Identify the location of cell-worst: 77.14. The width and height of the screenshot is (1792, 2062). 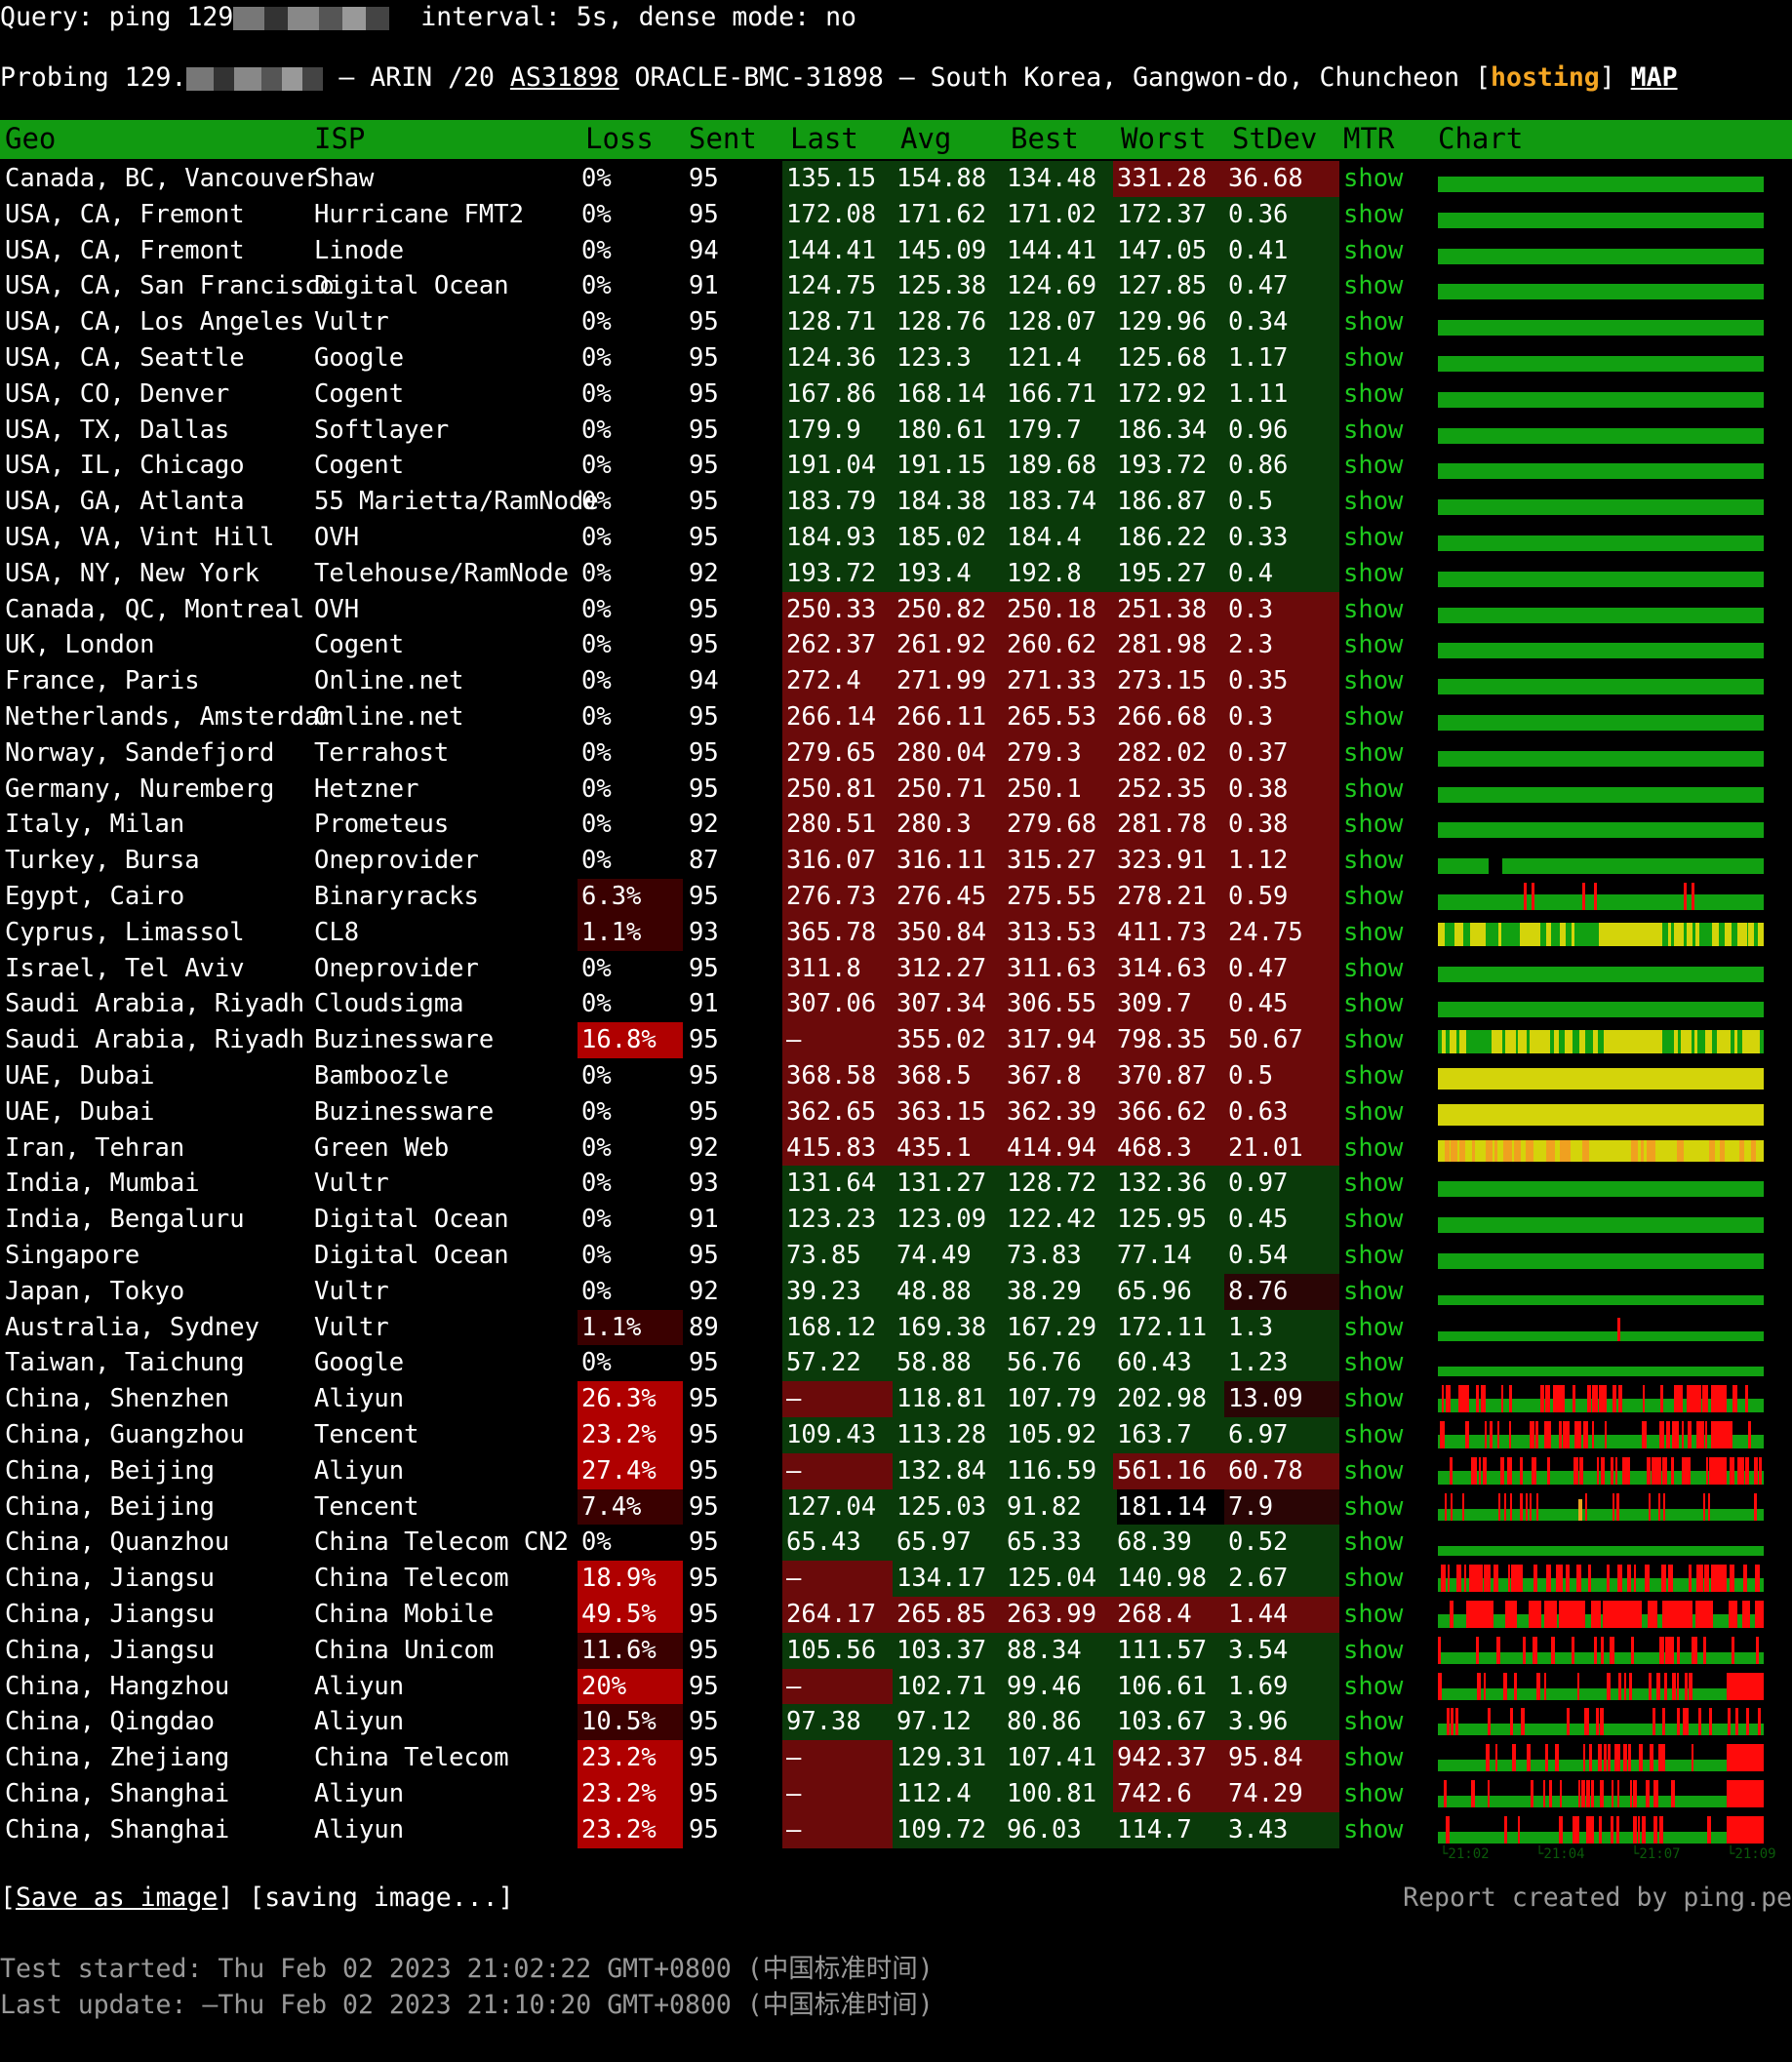
(1171, 1256).